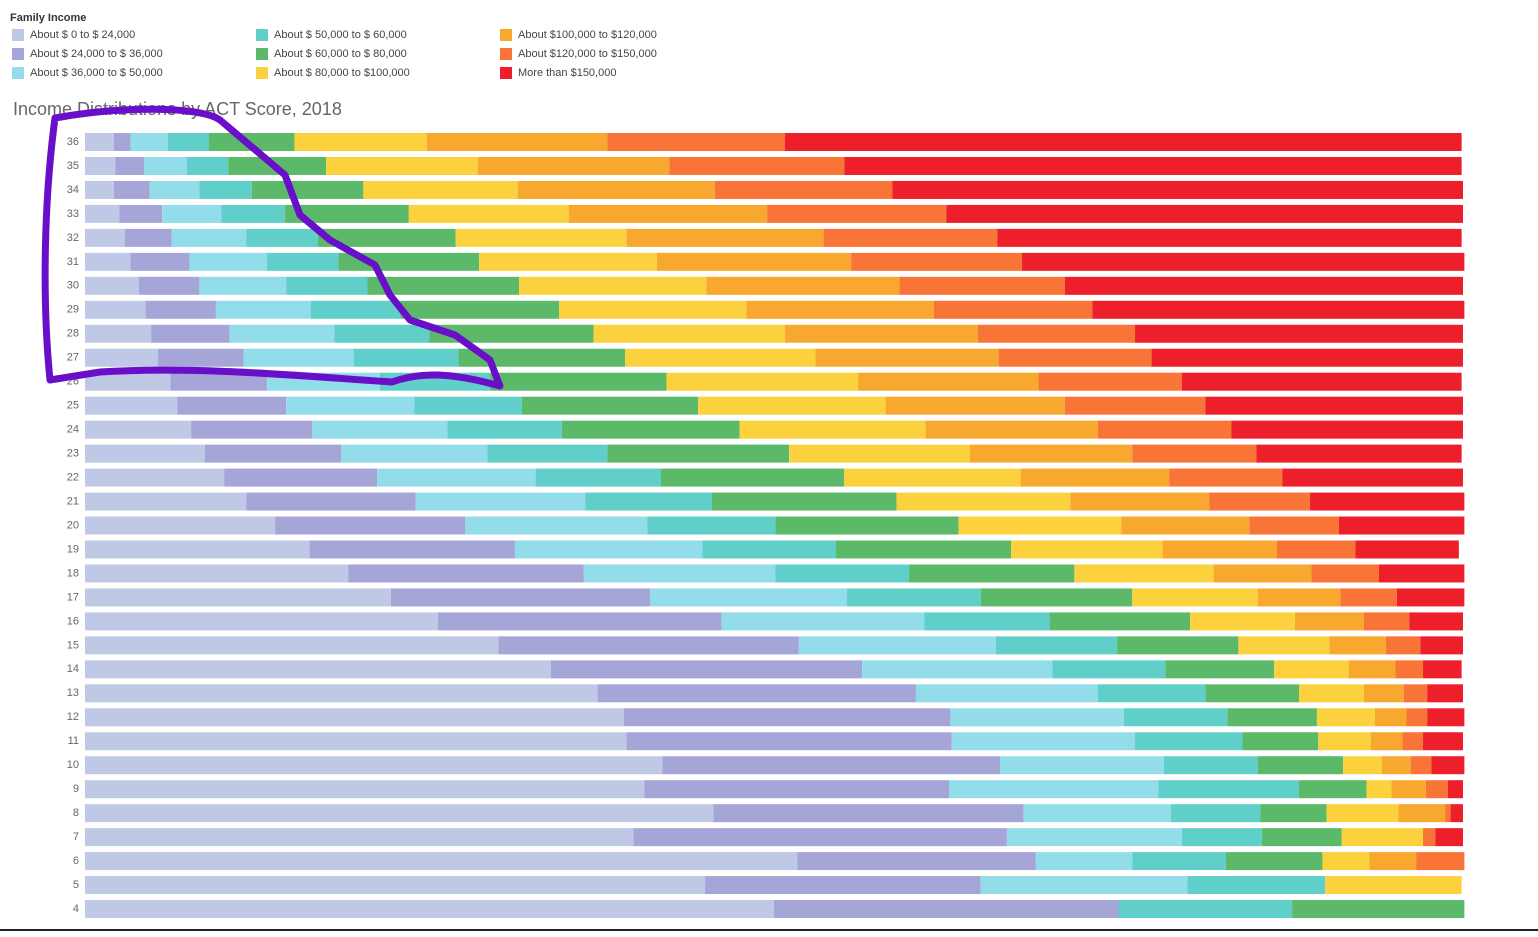 Image resolution: width=1538 pixels, height=937 pixels. I want to click on legend-label: More than $150,000, so click(567, 73).